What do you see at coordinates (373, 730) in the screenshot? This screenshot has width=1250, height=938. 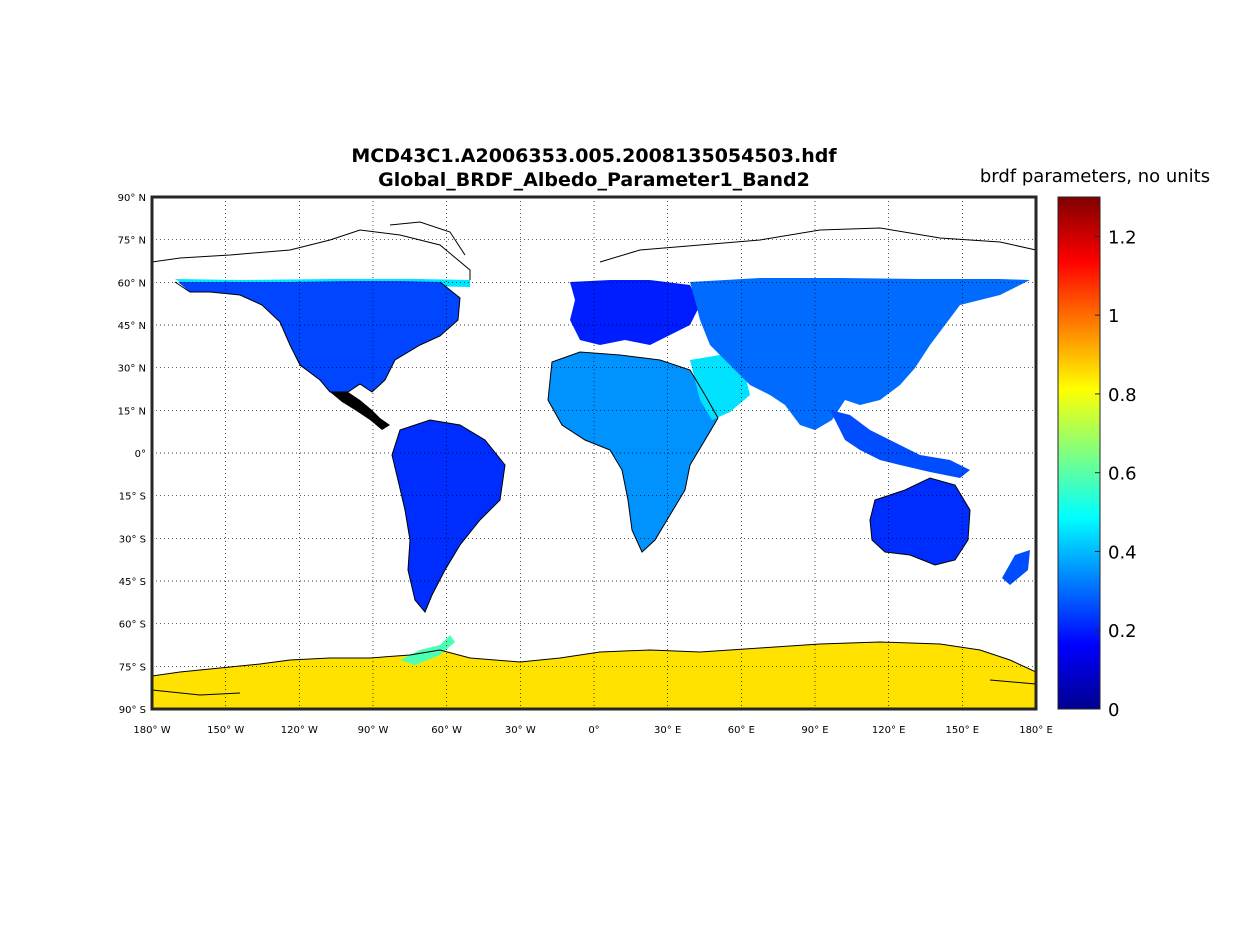 I see `lon-tick-label: 90° W` at bounding box center [373, 730].